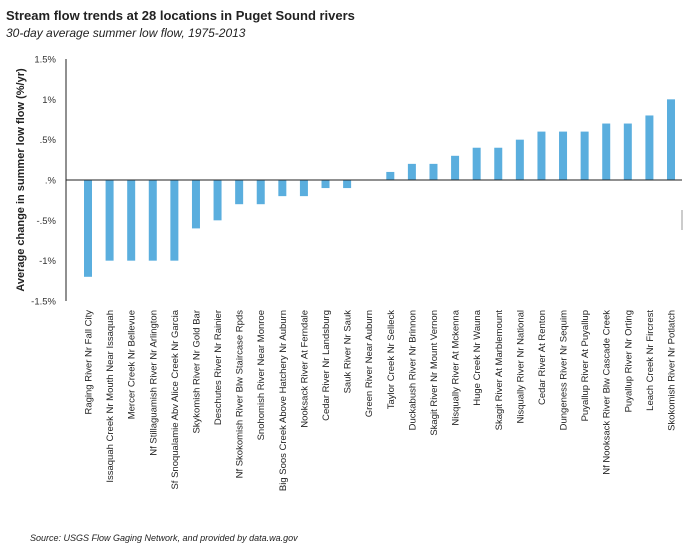 This screenshot has height=556, width=700. Describe the element at coordinates (46, 221) in the screenshot. I see `y-tick-label: -.5%` at that location.